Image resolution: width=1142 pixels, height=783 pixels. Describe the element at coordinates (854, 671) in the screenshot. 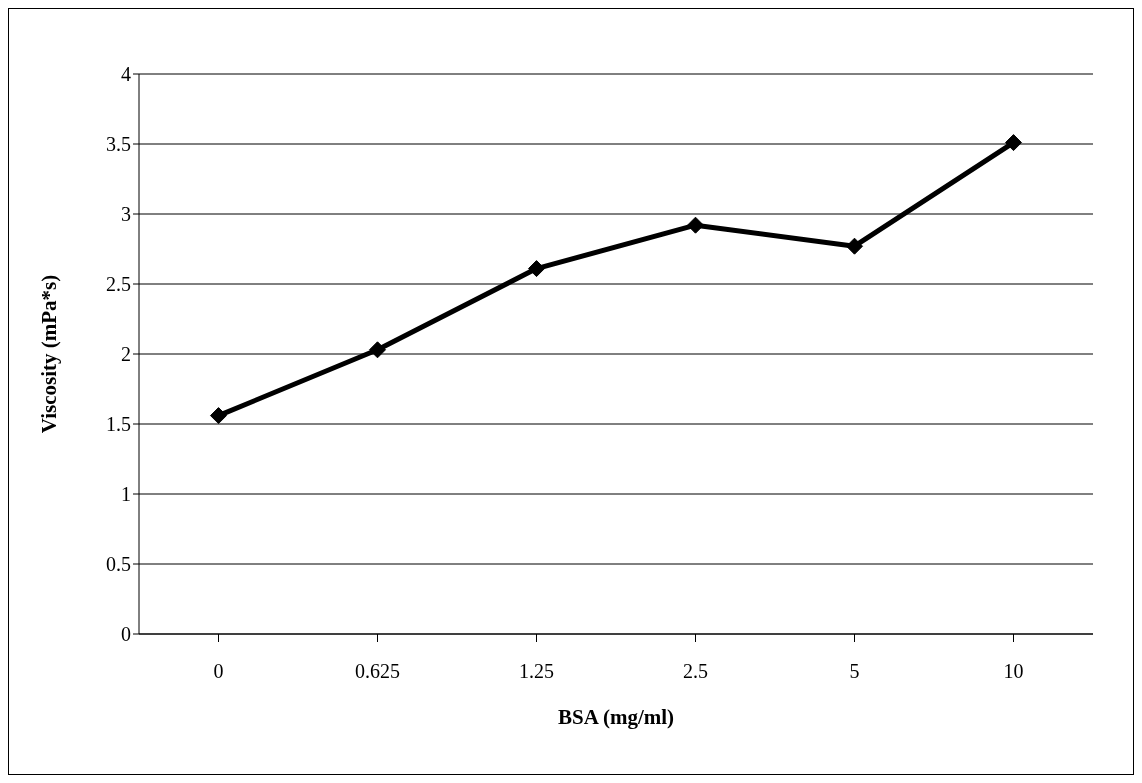

I see `x-tick-label: 5` at that location.